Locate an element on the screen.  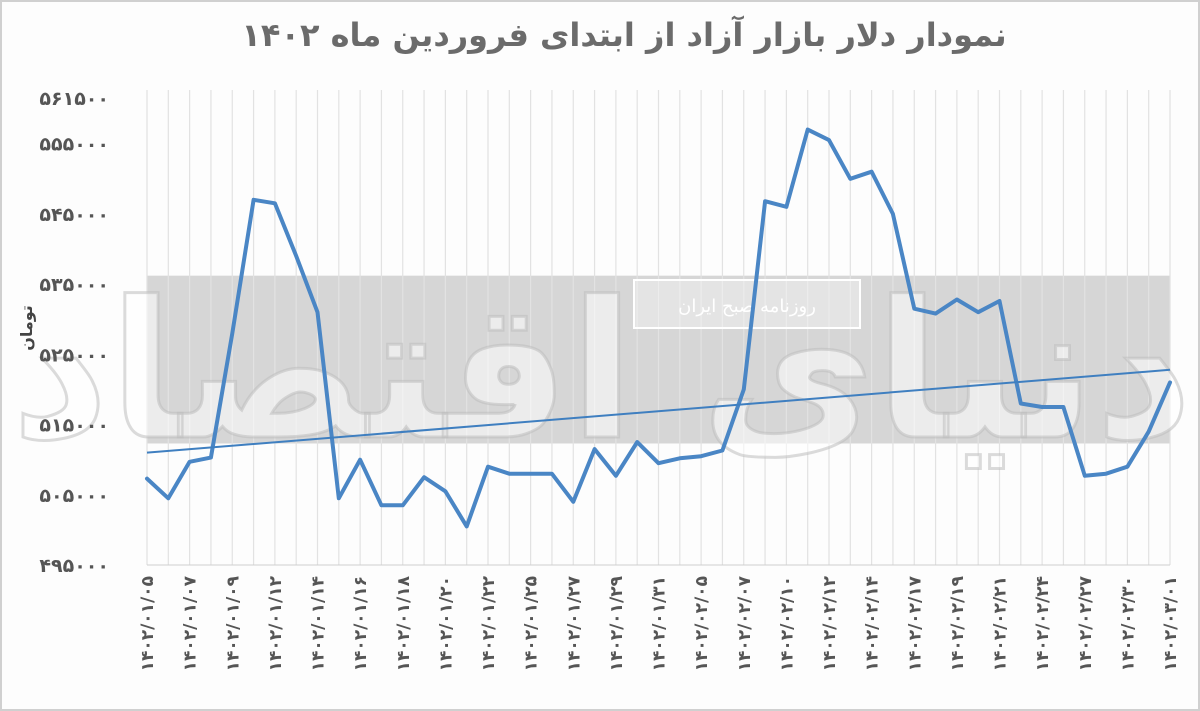
y-axis-label: تومان is located at coordinates (26, 328).